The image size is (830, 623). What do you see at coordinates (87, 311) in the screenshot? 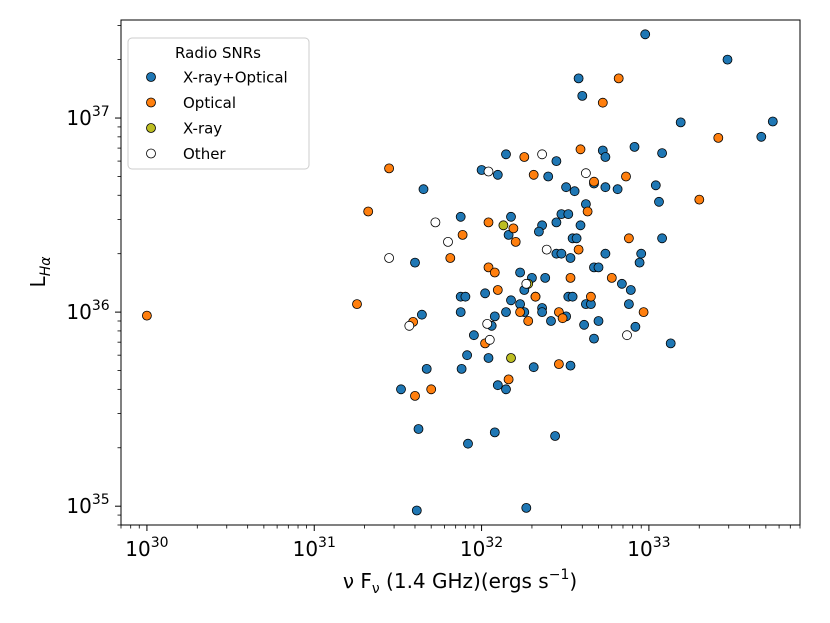
I see `y-tick-label: 1036` at bounding box center [87, 311].